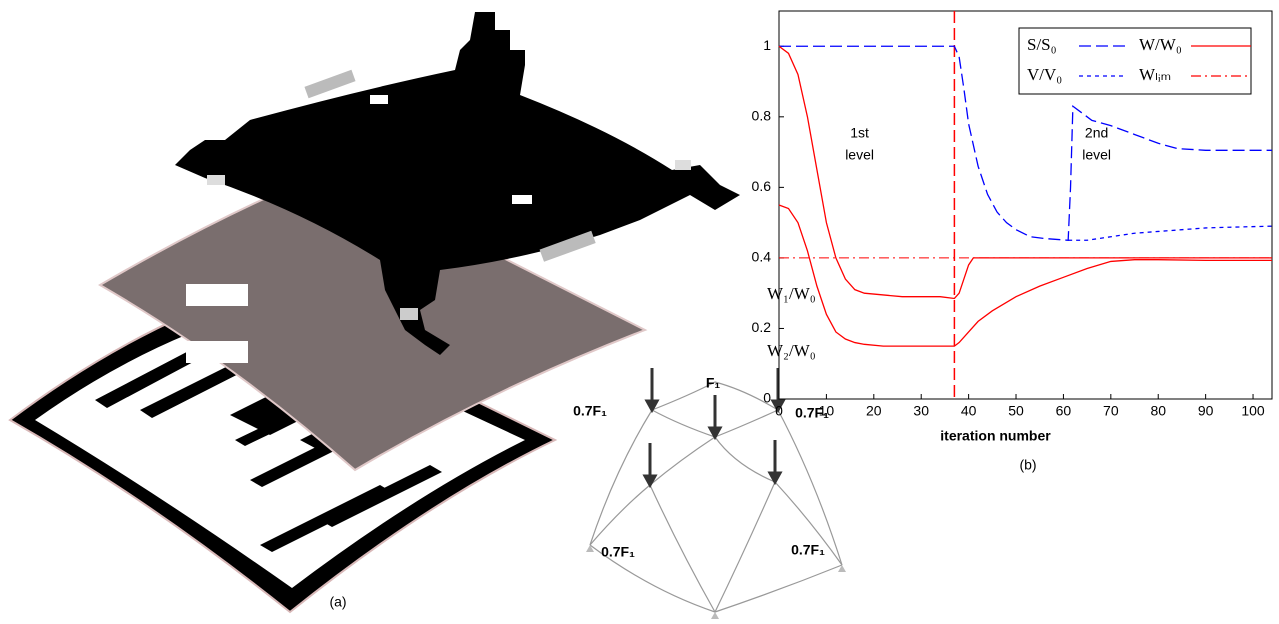 The image size is (1279, 624). Describe the element at coordinates (762, 327) in the screenshot. I see `y-tick-label: 0.2` at that location.